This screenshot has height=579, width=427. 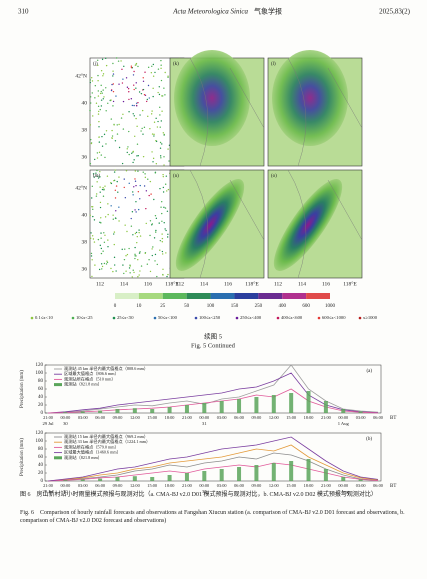 I want to click on x-tick-label: 15:00, so click(x=291, y=417).